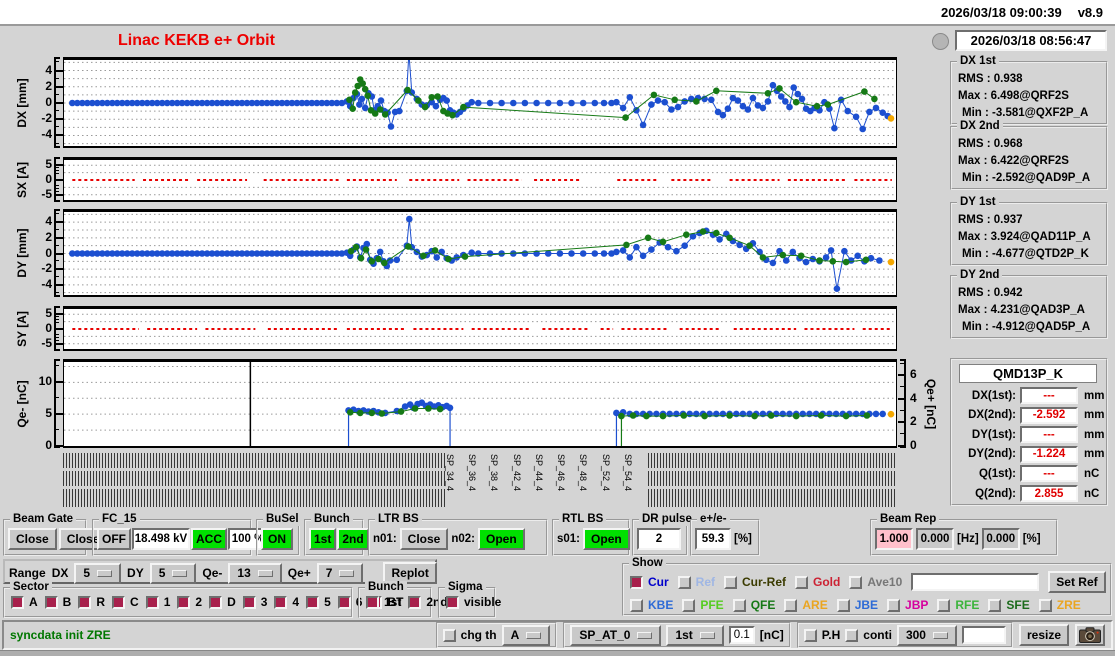 Image resolution: width=1115 pixels, height=656 pixels. Describe the element at coordinates (894, 605) in the screenshot. I see `show-jbp-checkbox` at that location.